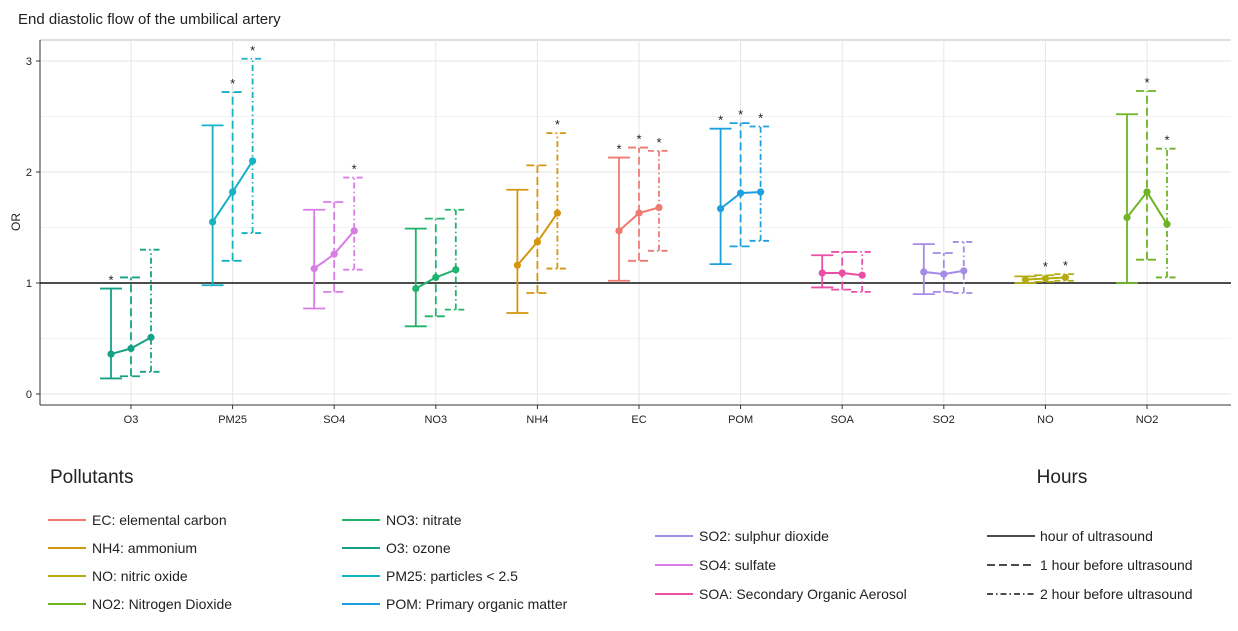  Describe the element at coordinates (843, 420) in the screenshot. I see `x-tick-label: SOA` at that location.